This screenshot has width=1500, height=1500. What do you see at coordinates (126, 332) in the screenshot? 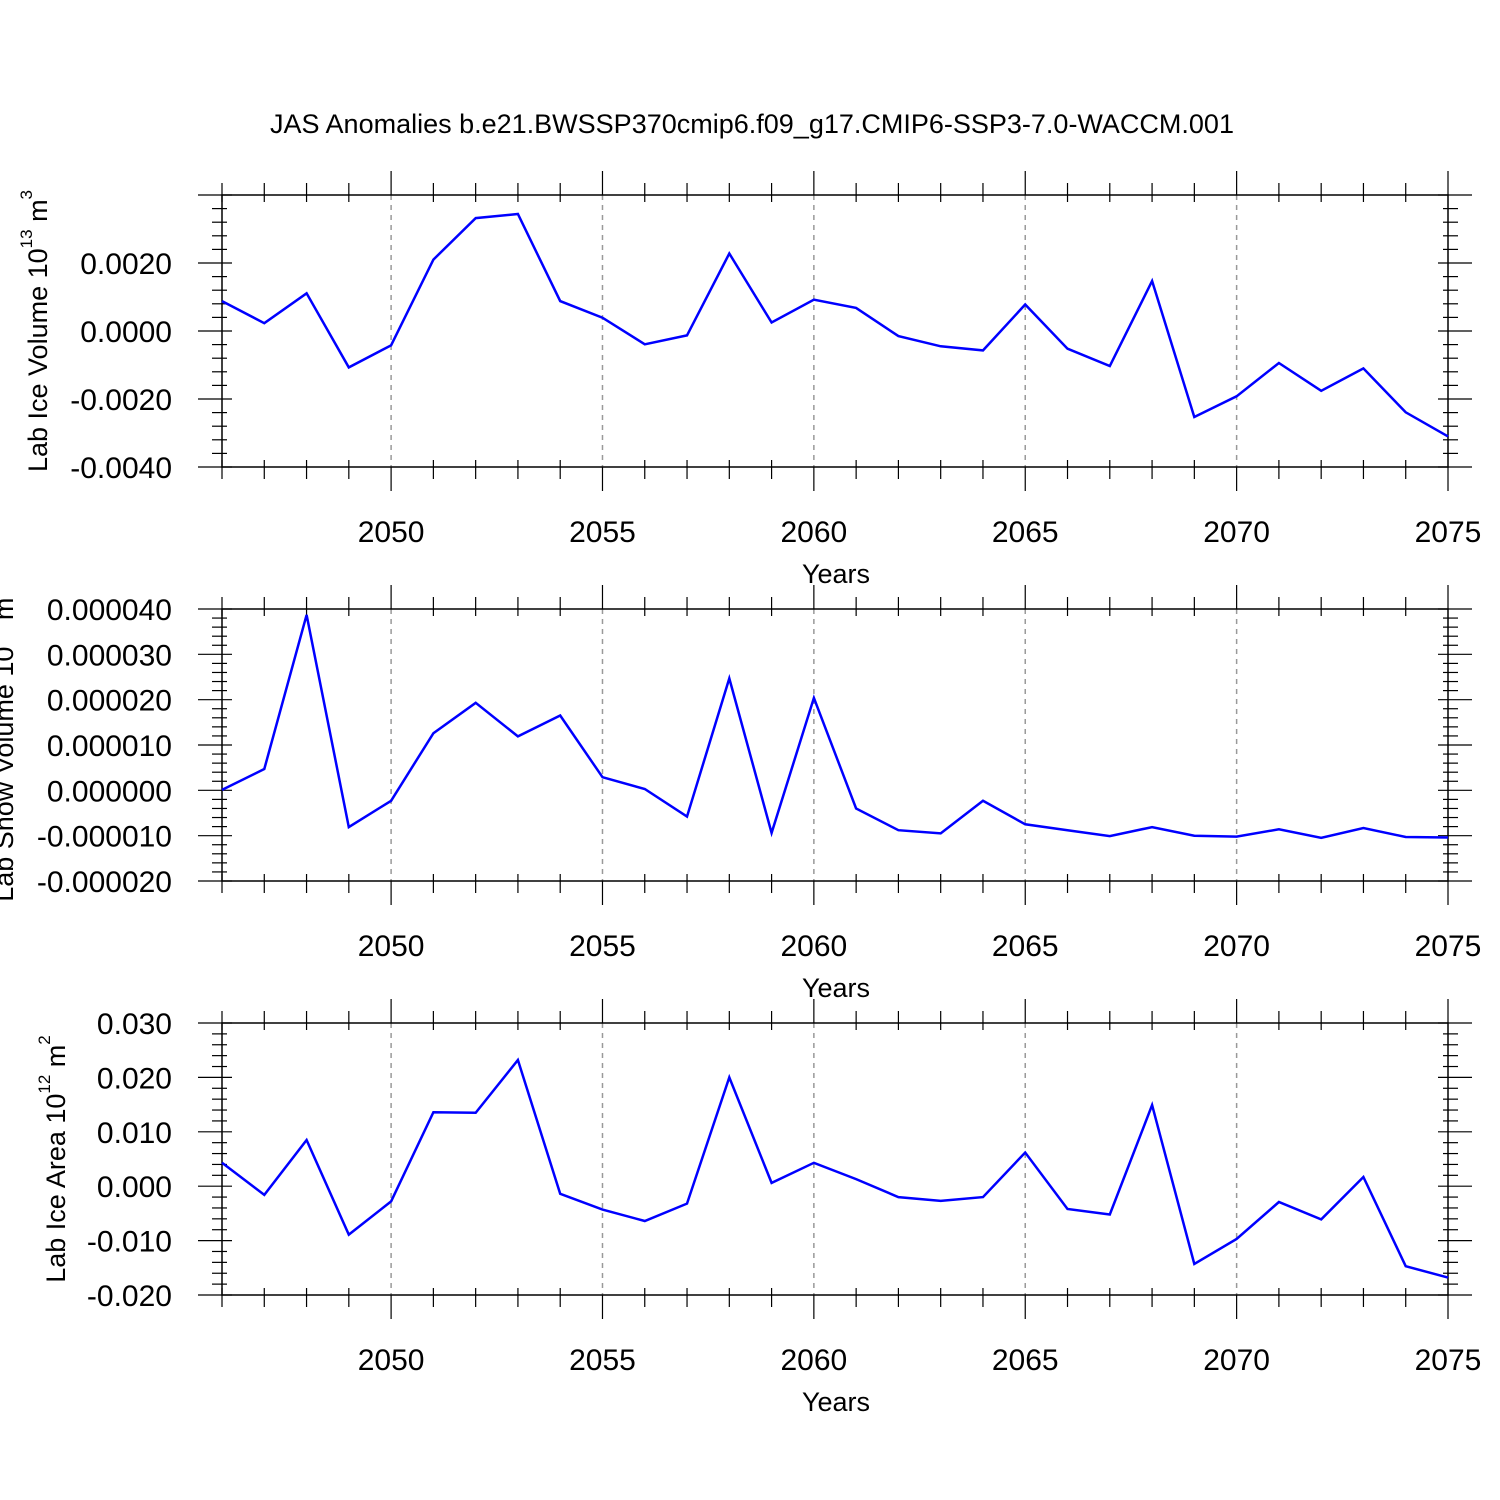
I see `y-tick-label: 0.0000` at bounding box center [126, 332].